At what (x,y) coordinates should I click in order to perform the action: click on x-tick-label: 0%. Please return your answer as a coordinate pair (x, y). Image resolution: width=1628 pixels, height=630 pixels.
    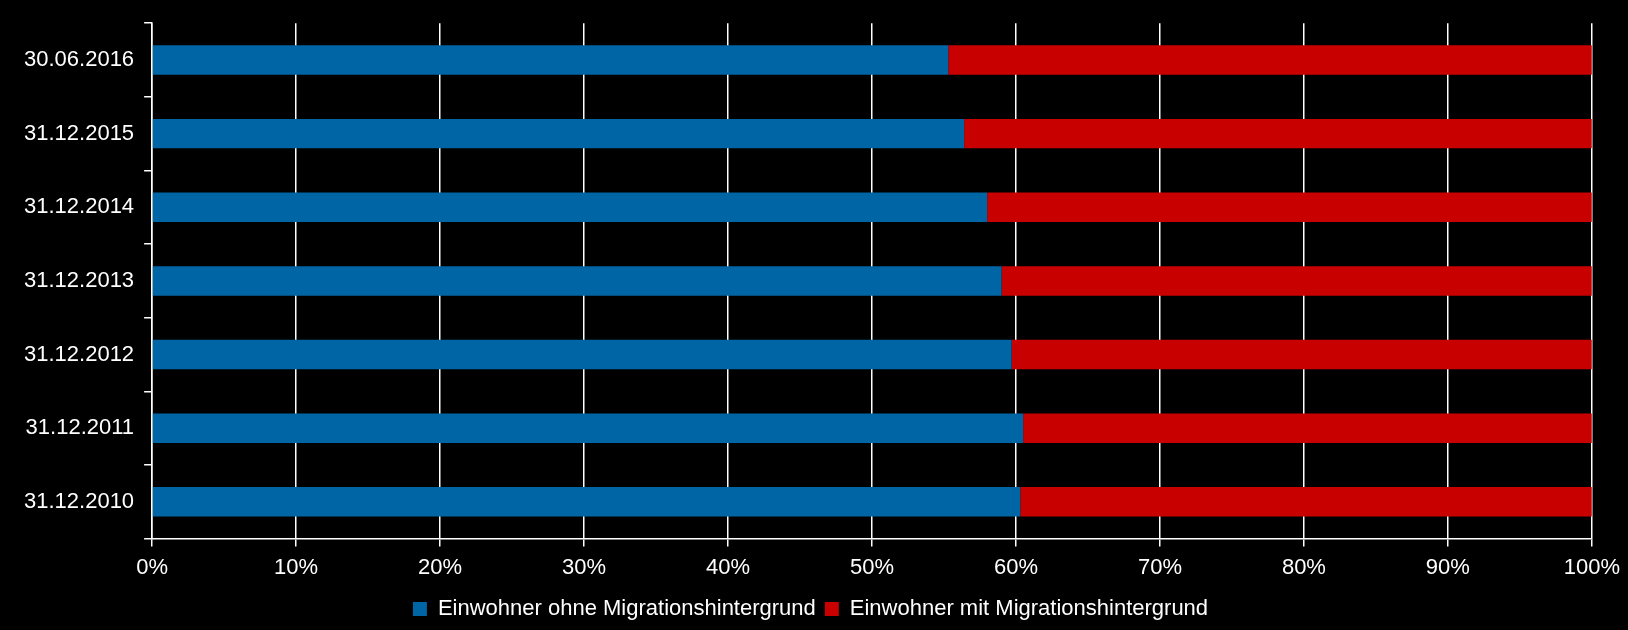
    Looking at the image, I should click on (152, 566).